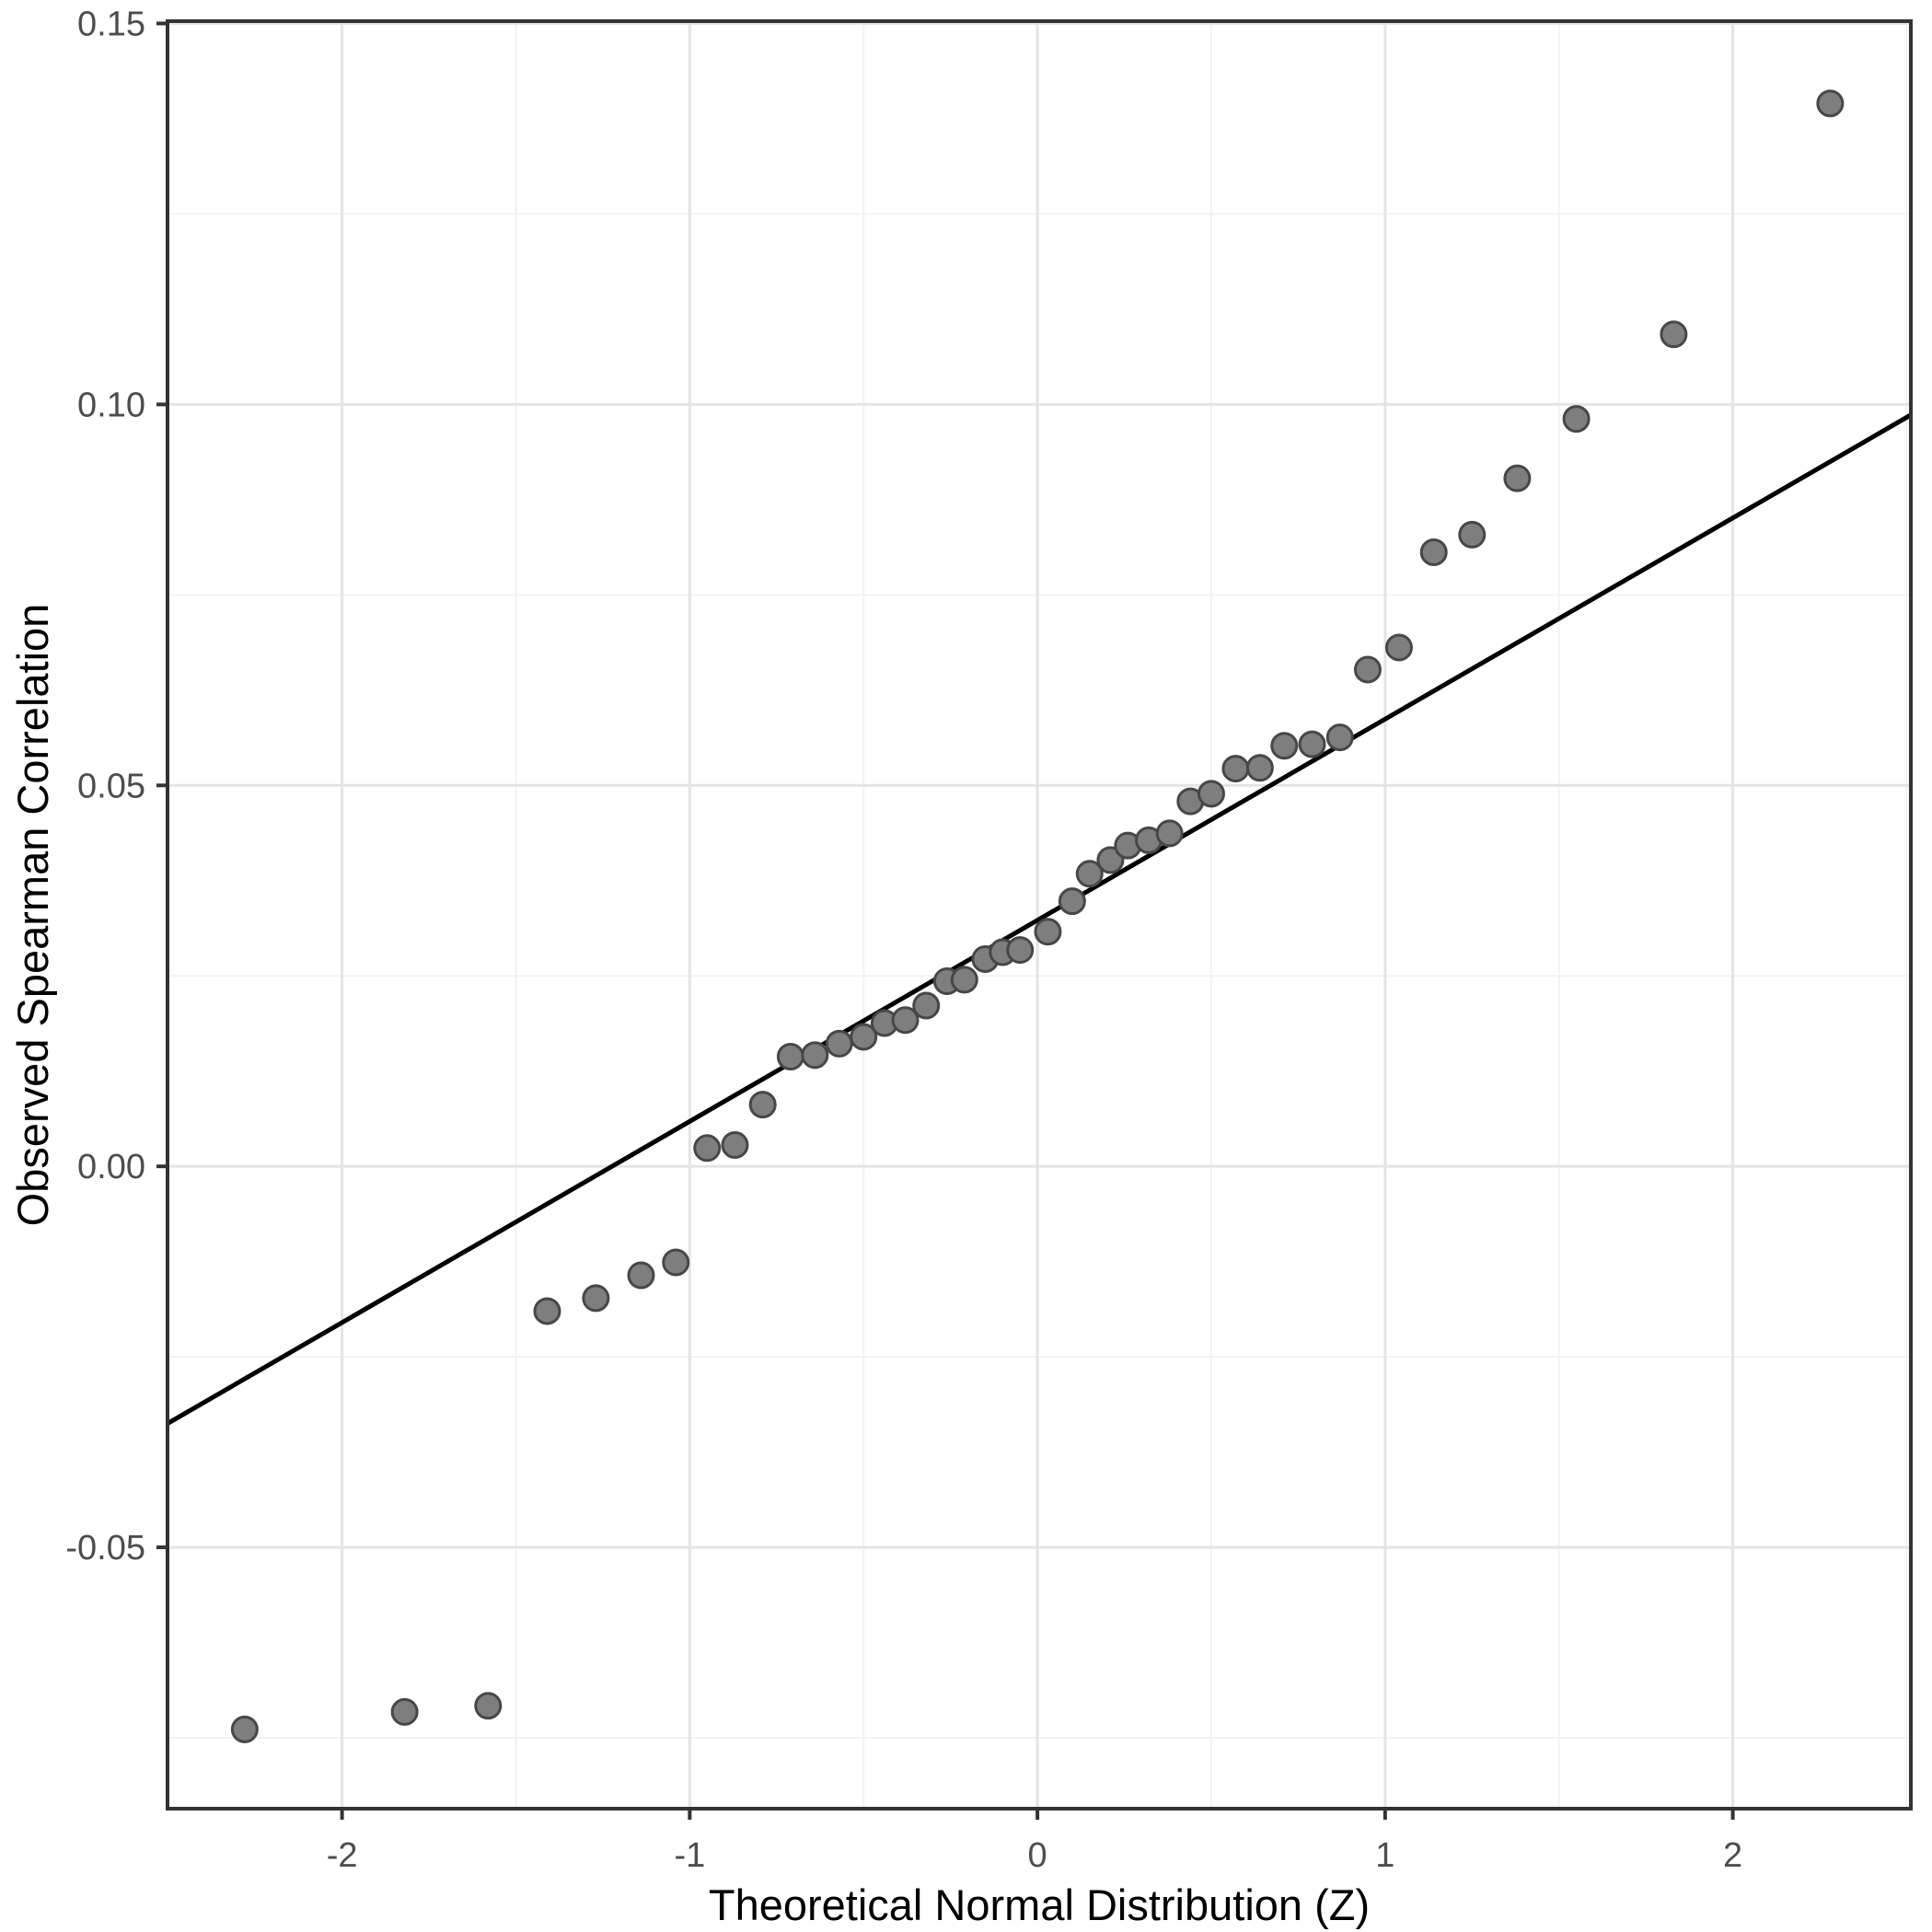  Describe the element at coordinates (343, 1856) in the screenshot. I see `x-tick-label: -2` at that location.